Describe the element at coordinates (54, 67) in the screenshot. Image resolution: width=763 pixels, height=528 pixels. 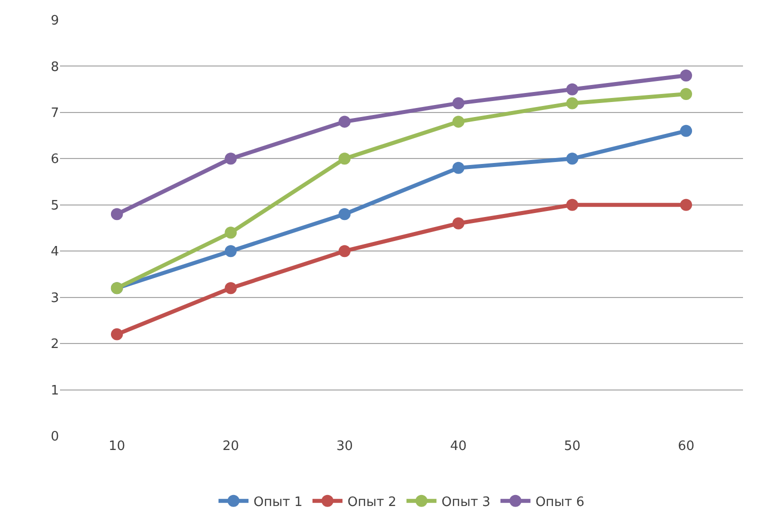
I see `y-tick-label: 8` at that location.